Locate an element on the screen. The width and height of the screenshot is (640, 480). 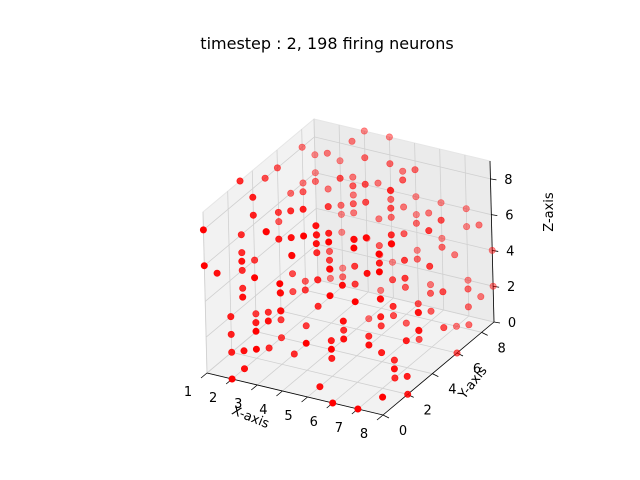
x-tick-label: 2 is located at coordinates (213, 398).